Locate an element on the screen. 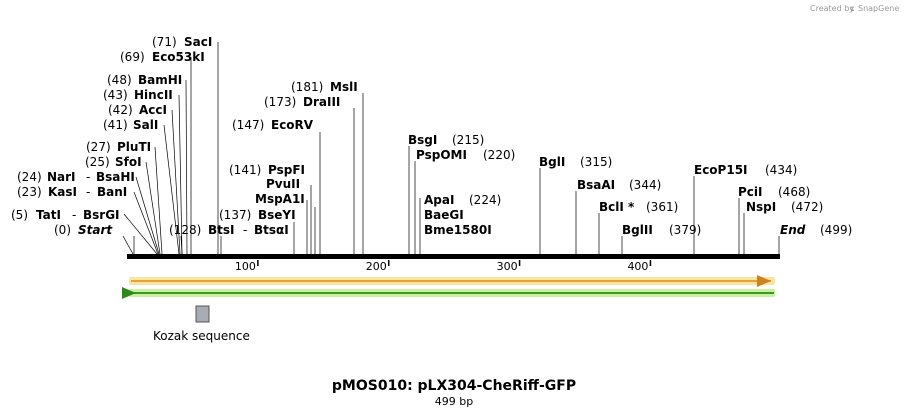 The width and height of the screenshot is (908, 417). site-ecop15i: EcoP15I (434) is located at coordinates (745, 170).